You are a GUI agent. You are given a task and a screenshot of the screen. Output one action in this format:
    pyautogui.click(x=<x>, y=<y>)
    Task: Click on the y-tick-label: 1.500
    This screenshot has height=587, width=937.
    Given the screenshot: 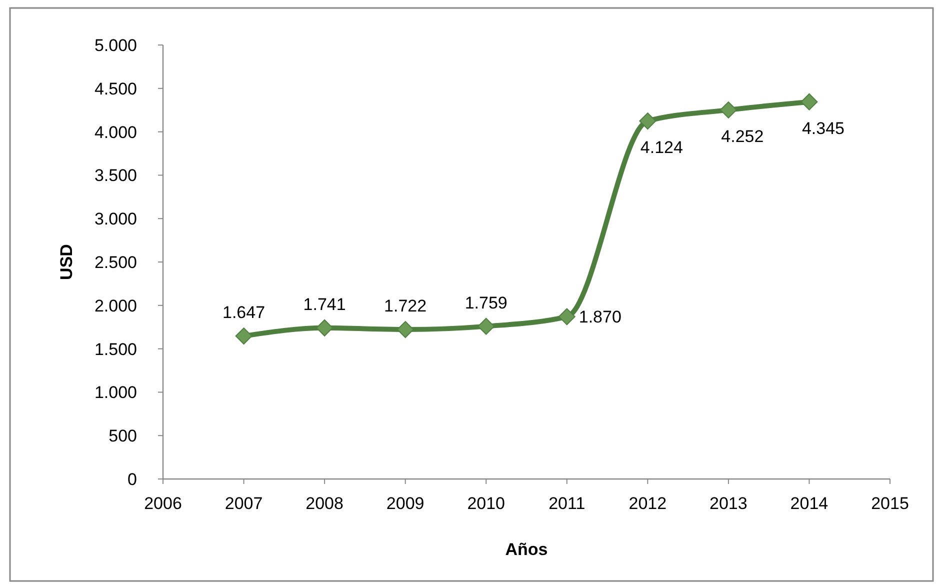 What is the action you would take?
    pyautogui.click(x=115, y=349)
    